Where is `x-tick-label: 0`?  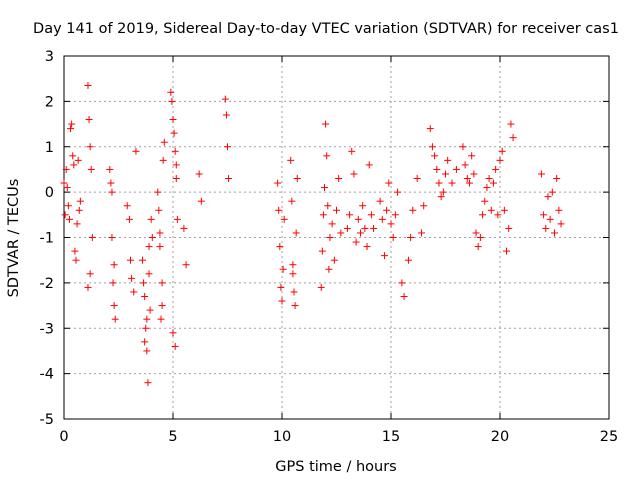
x-tick-label: 0 is located at coordinates (63, 437).